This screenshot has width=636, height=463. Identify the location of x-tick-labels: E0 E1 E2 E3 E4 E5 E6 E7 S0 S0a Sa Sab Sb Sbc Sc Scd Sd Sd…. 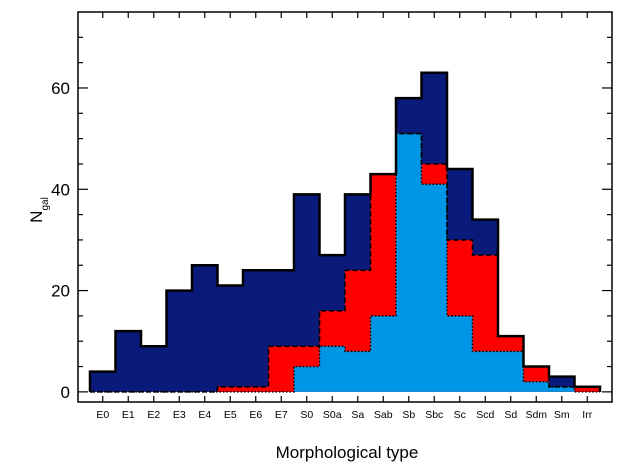
(344, 415).